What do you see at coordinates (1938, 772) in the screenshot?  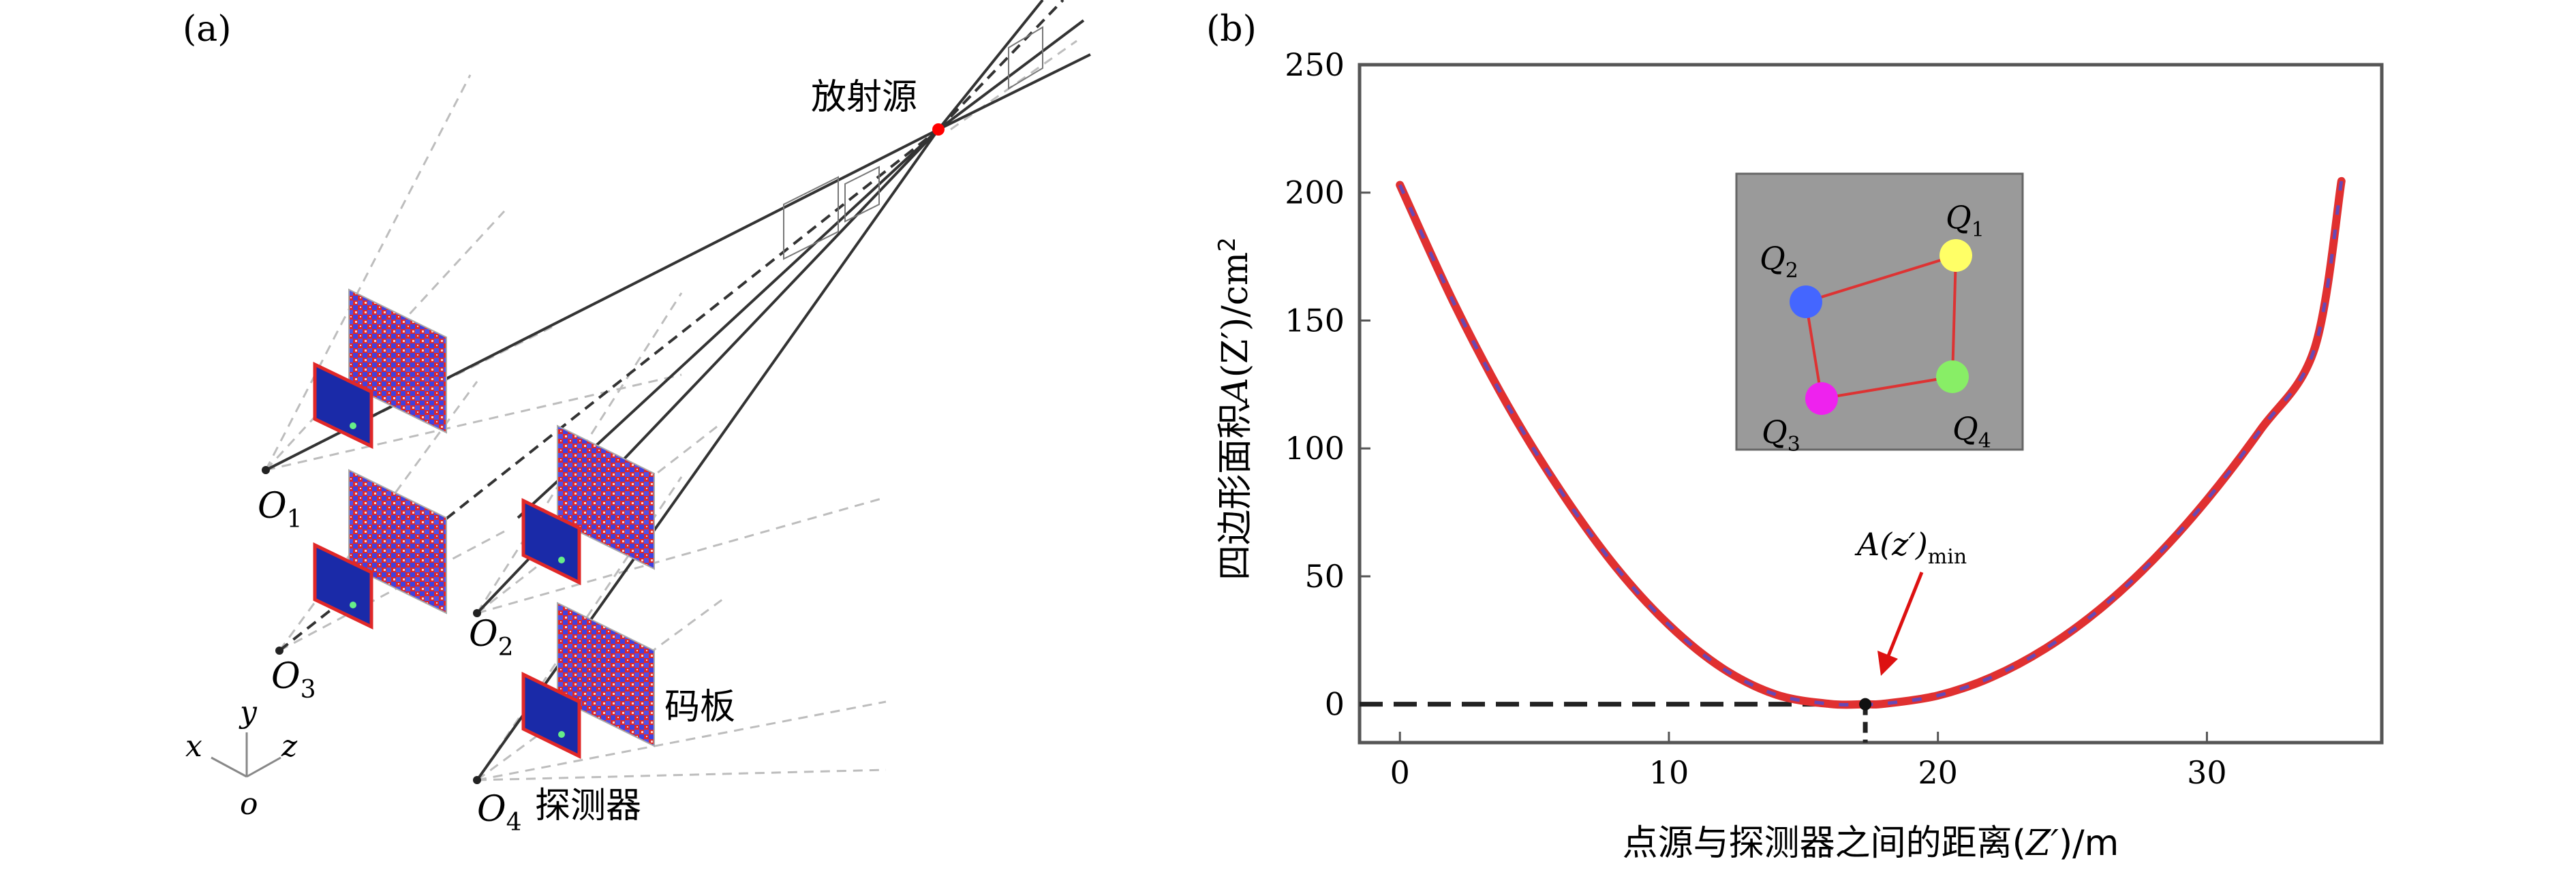 I see `x-tick-label: 20` at bounding box center [1938, 772].